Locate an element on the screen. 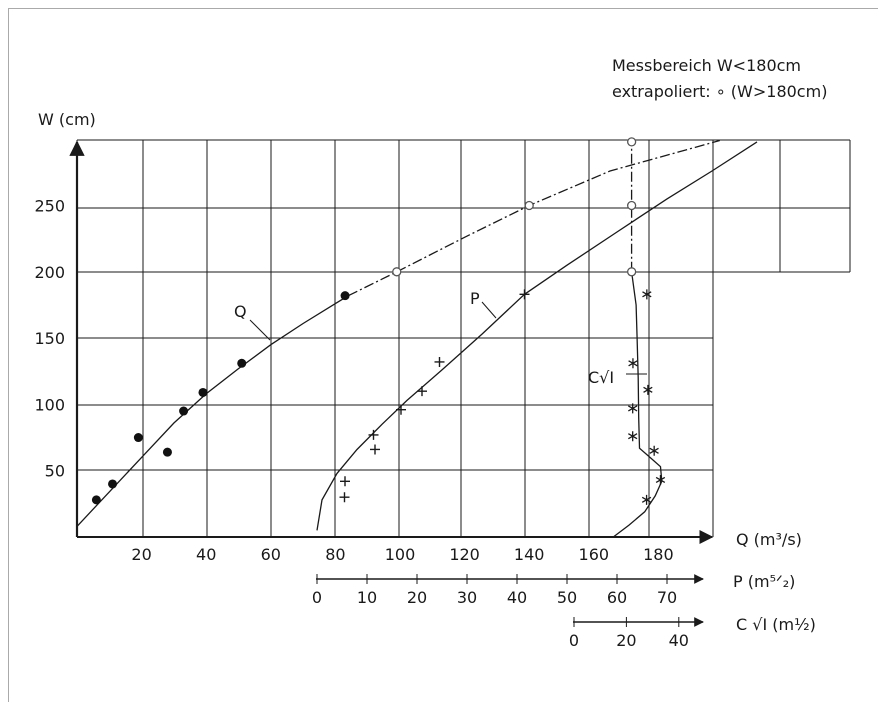  c-tick-label-40: 40 is located at coordinates (679, 640).